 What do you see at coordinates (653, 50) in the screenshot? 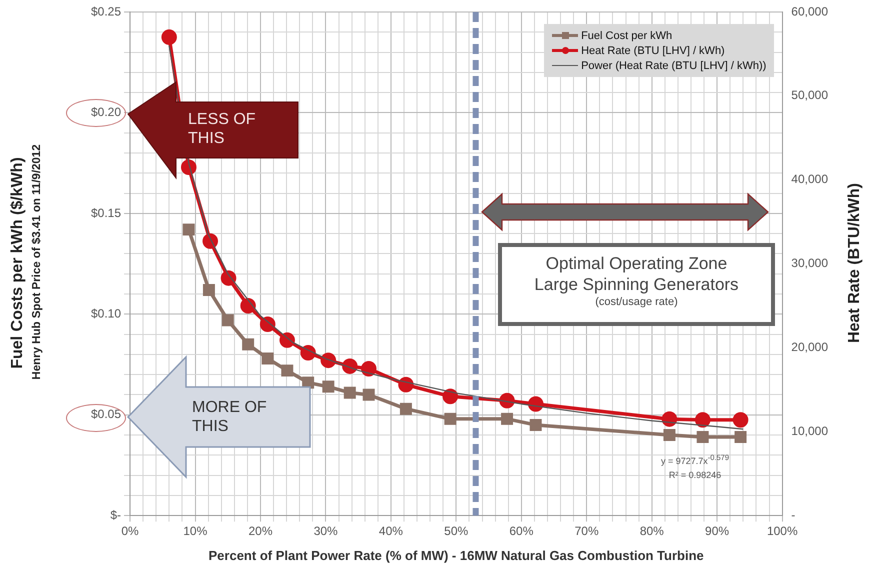
I see `legend-label: Heat Rate (BTU [LHV] / kWh)` at bounding box center [653, 50].